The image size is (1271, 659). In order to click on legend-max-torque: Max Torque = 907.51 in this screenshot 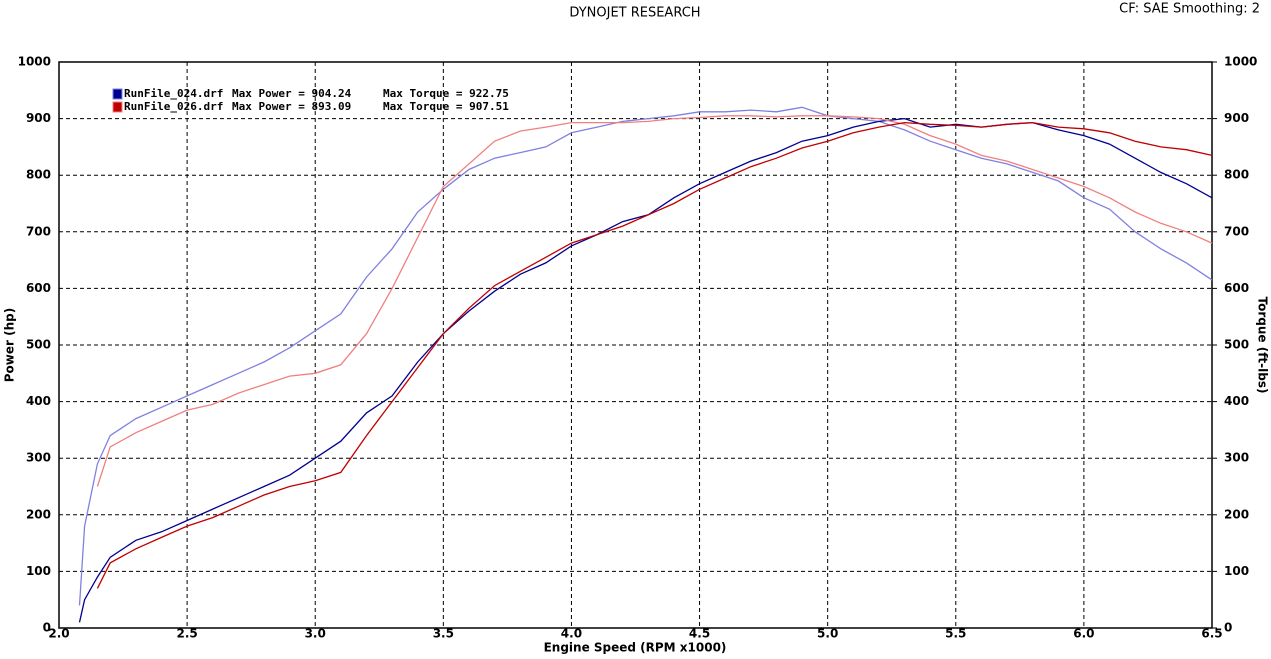, I will do `click(446, 106)`.